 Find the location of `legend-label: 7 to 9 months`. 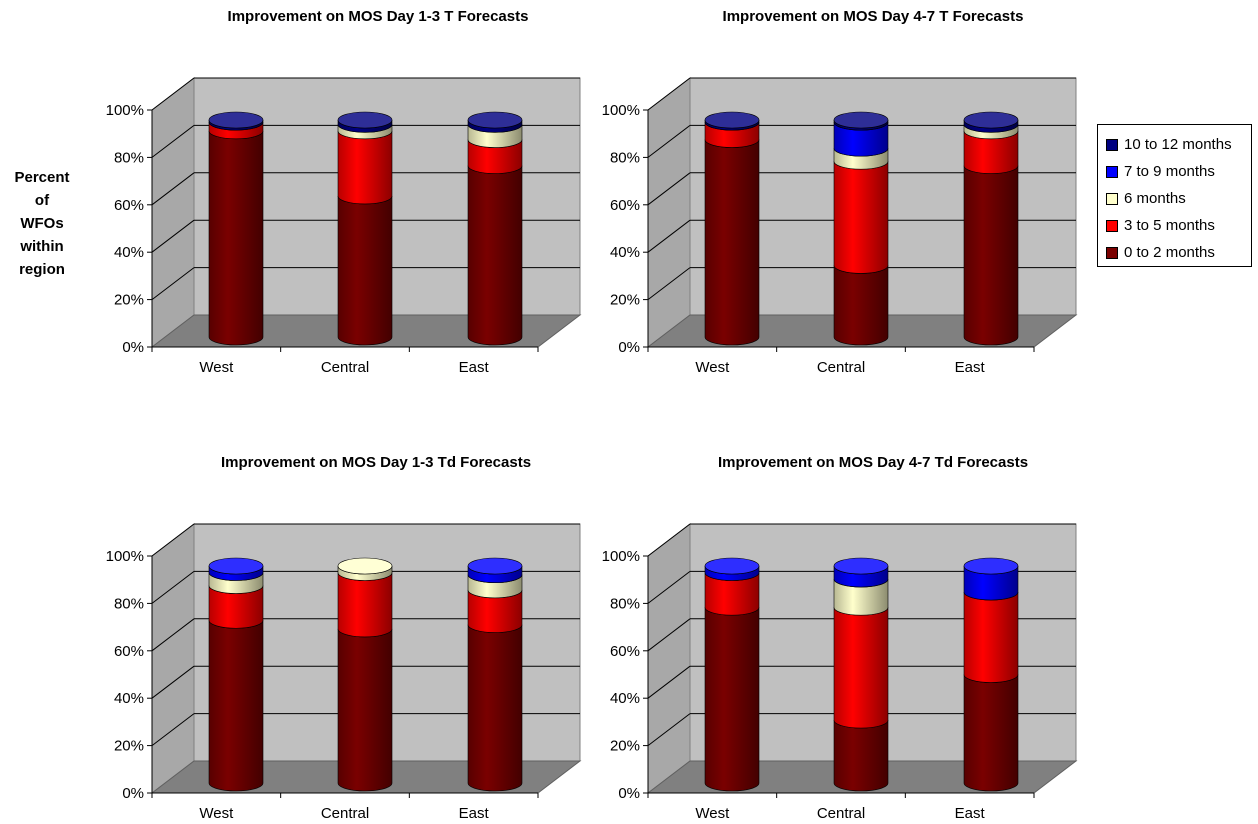

legend-label: 7 to 9 months is located at coordinates (1169, 171).